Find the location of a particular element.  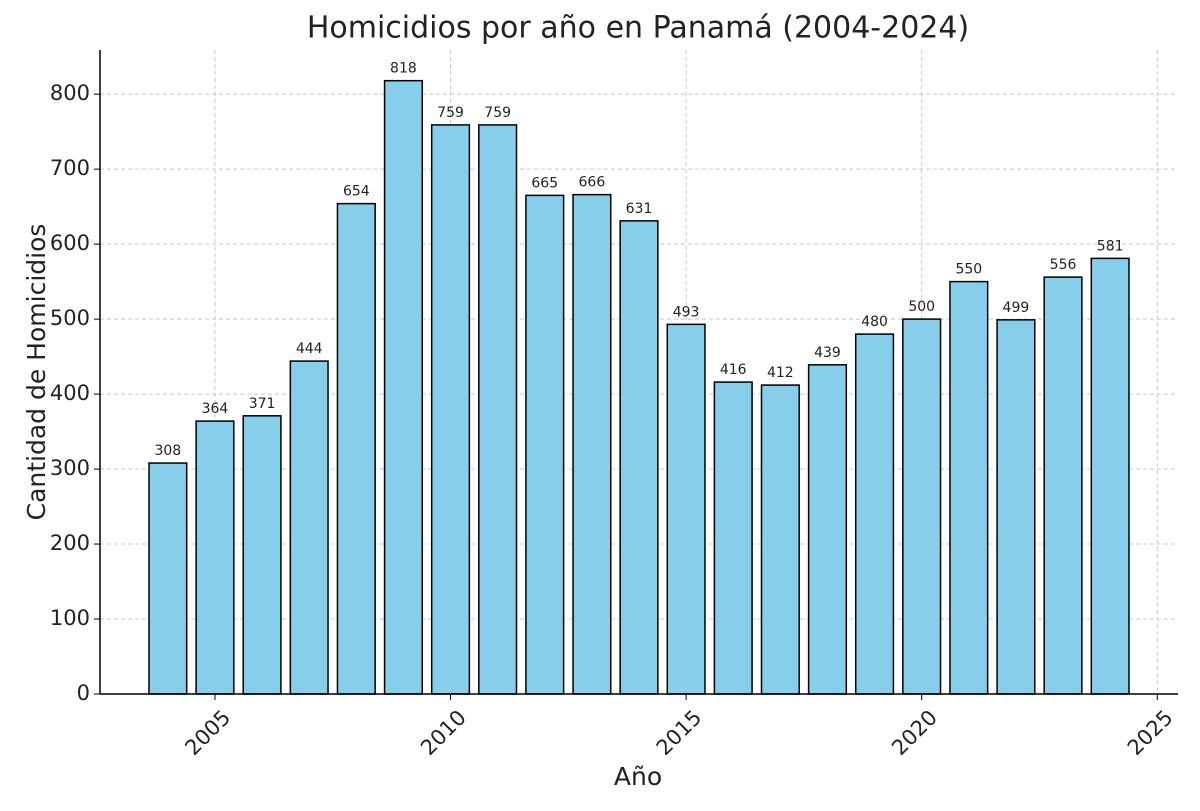

y-tick-label: 400 is located at coordinates (70, 393).